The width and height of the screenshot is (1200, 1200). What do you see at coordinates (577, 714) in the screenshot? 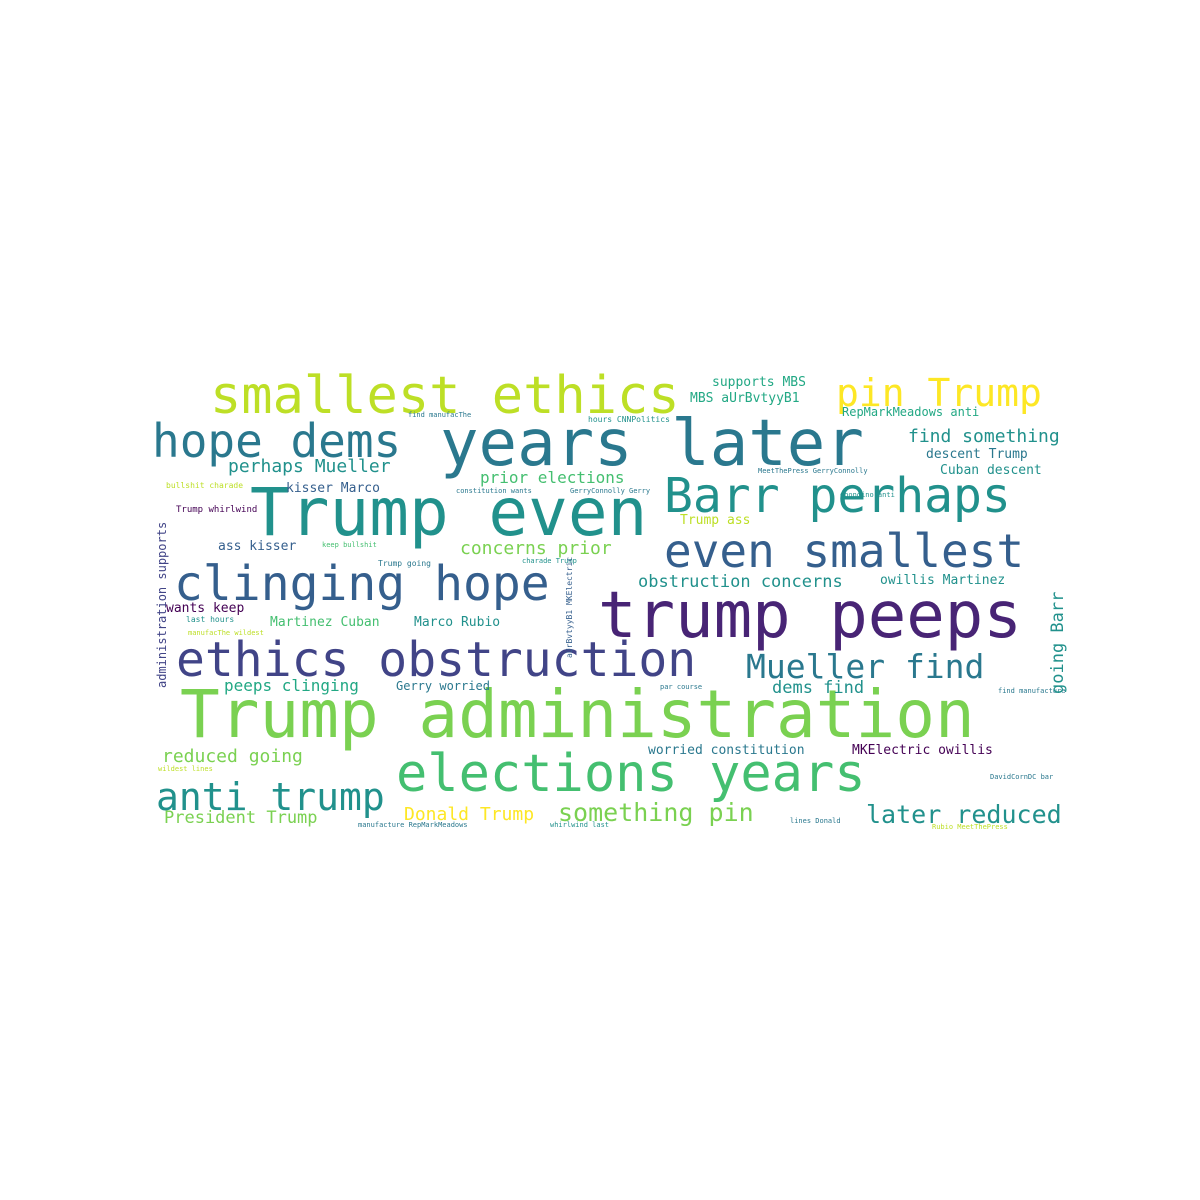
I see `cloud-word: Trump administration` at bounding box center [577, 714].